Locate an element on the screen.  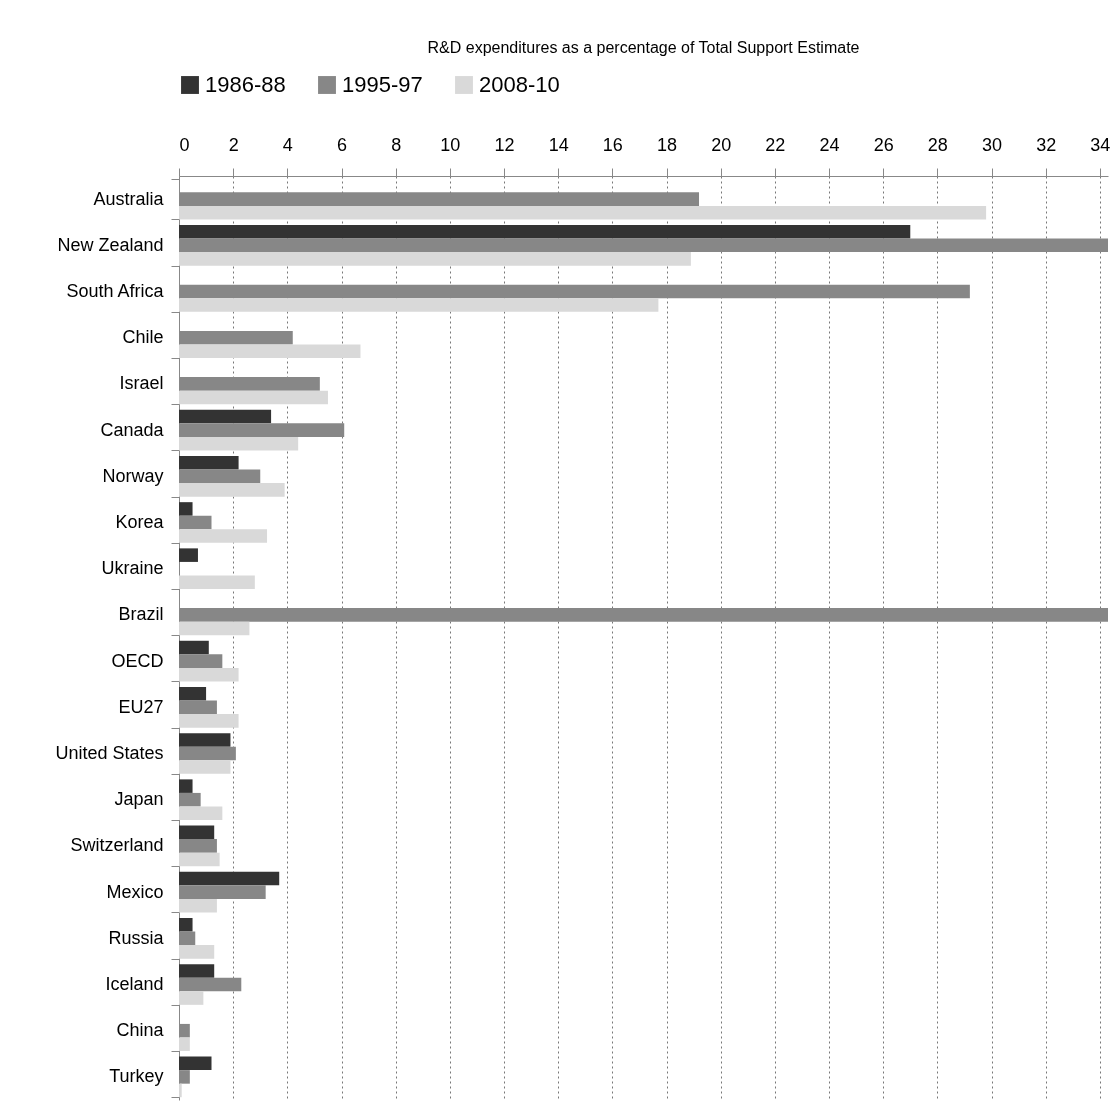
x-tick-label: 12 is located at coordinates (504, 144).